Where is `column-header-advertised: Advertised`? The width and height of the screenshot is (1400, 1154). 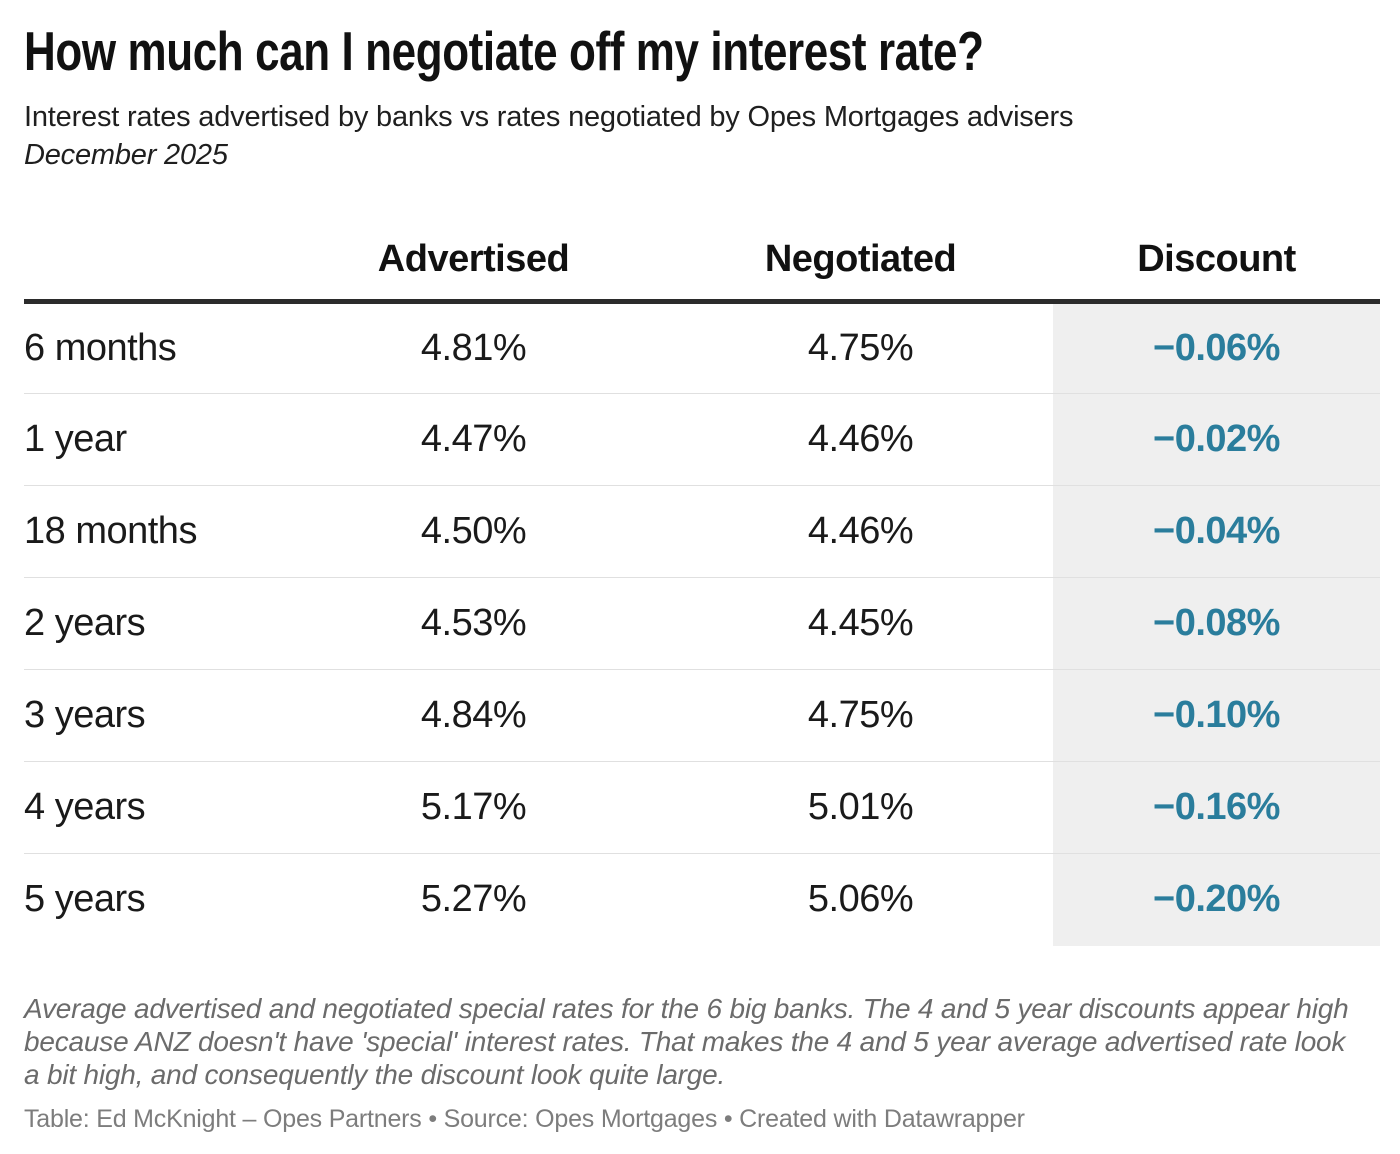 column-header-advertised: Advertised is located at coordinates (473, 267).